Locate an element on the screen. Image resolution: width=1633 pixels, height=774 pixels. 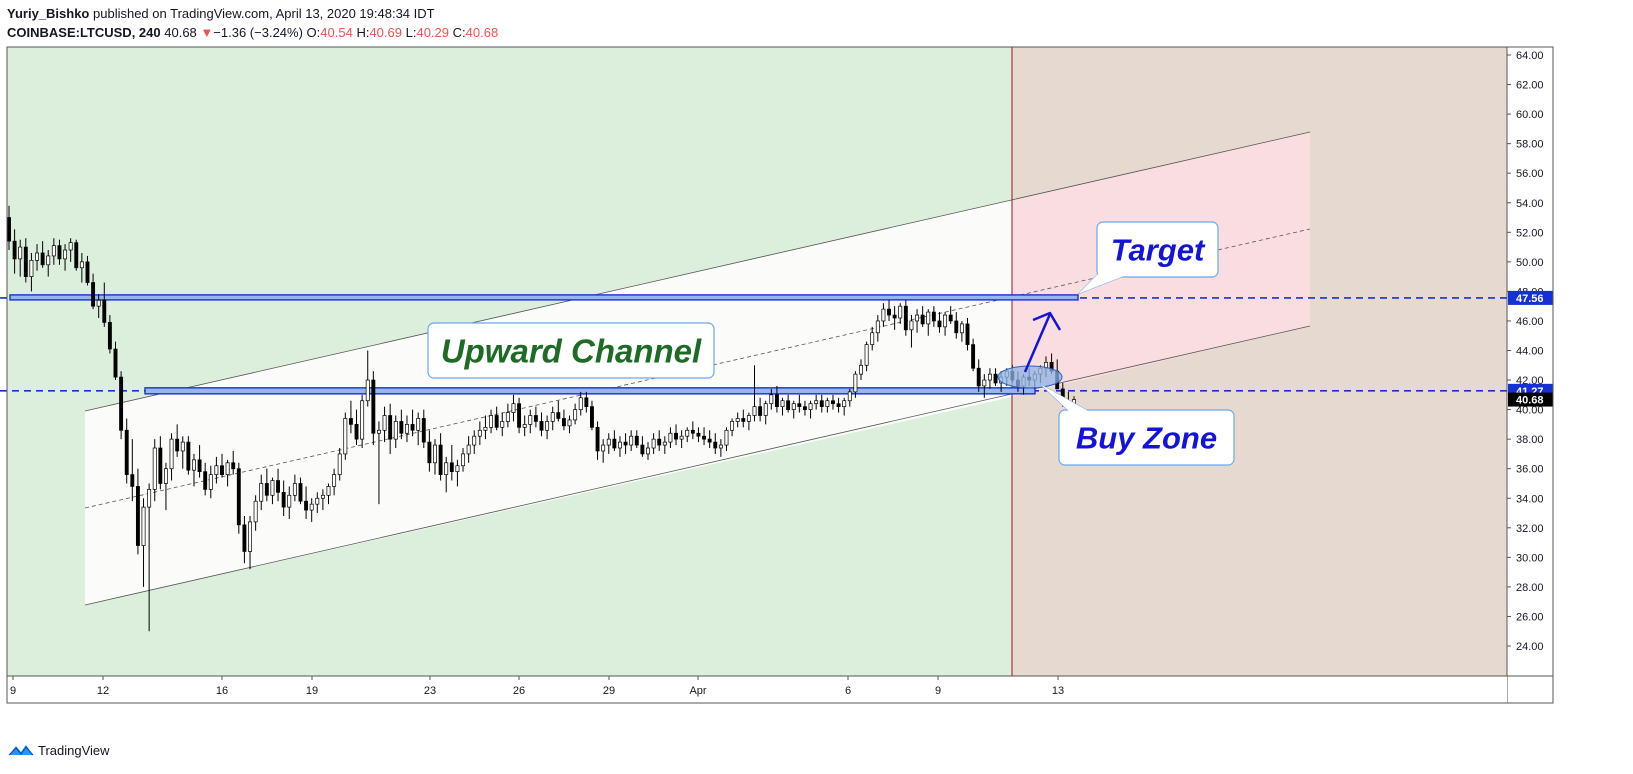
support-zone-box is located at coordinates (590, 391).